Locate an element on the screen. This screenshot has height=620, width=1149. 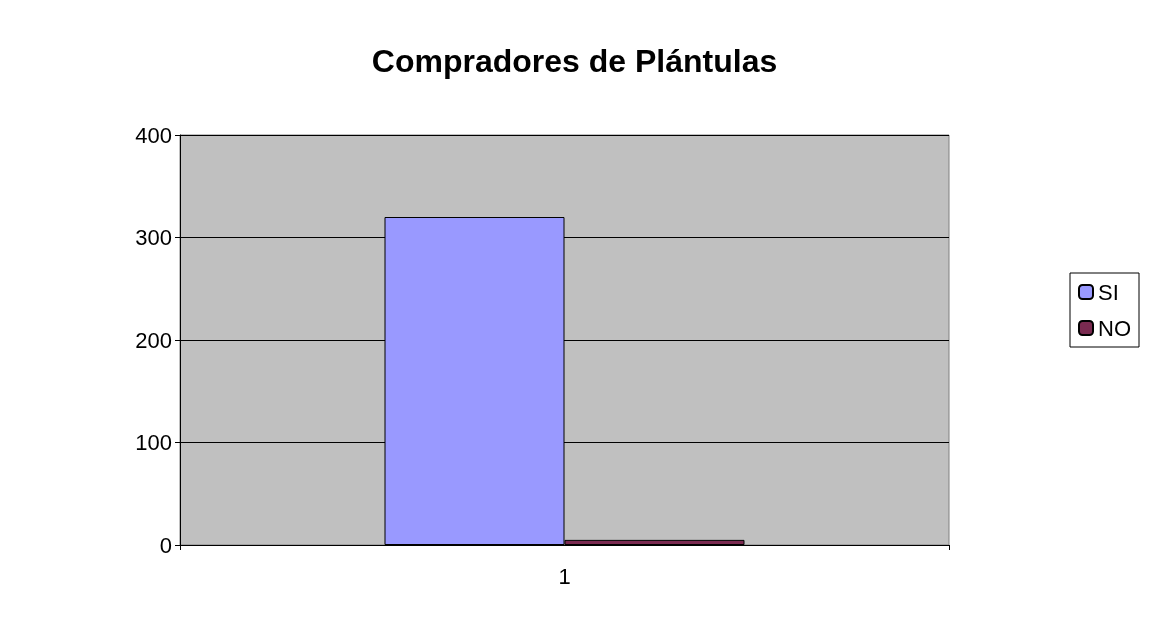
x-tick-label: 1 is located at coordinates (564, 576).